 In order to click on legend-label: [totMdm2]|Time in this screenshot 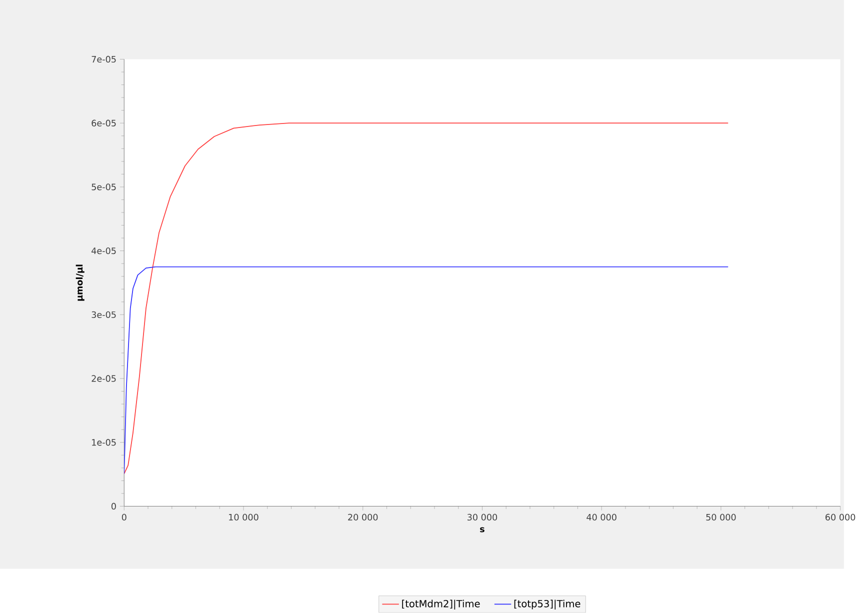, I will do `click(441, 605)`.